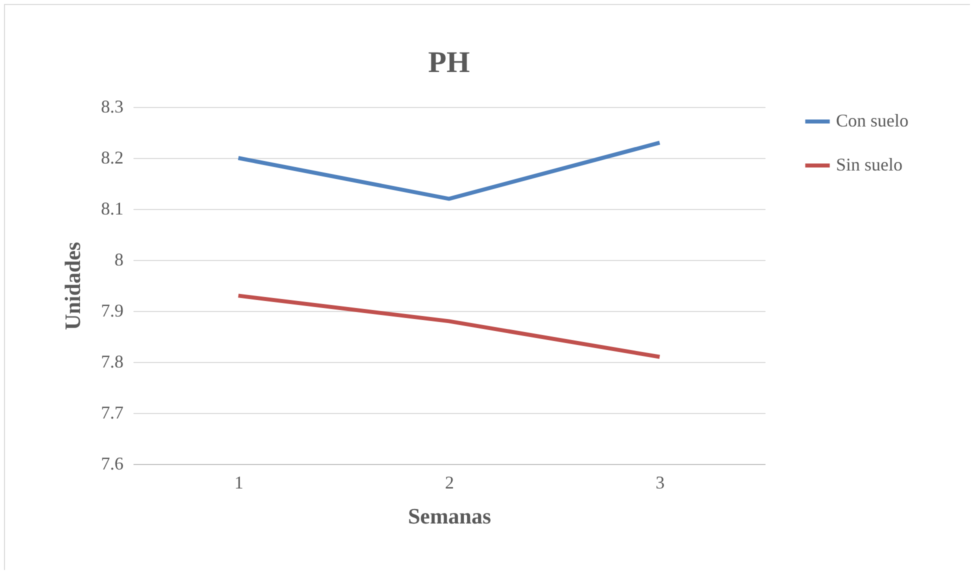 This screenshot has height=572, width=975. I want to click on x-tick-label: 3, so click(660, 482).